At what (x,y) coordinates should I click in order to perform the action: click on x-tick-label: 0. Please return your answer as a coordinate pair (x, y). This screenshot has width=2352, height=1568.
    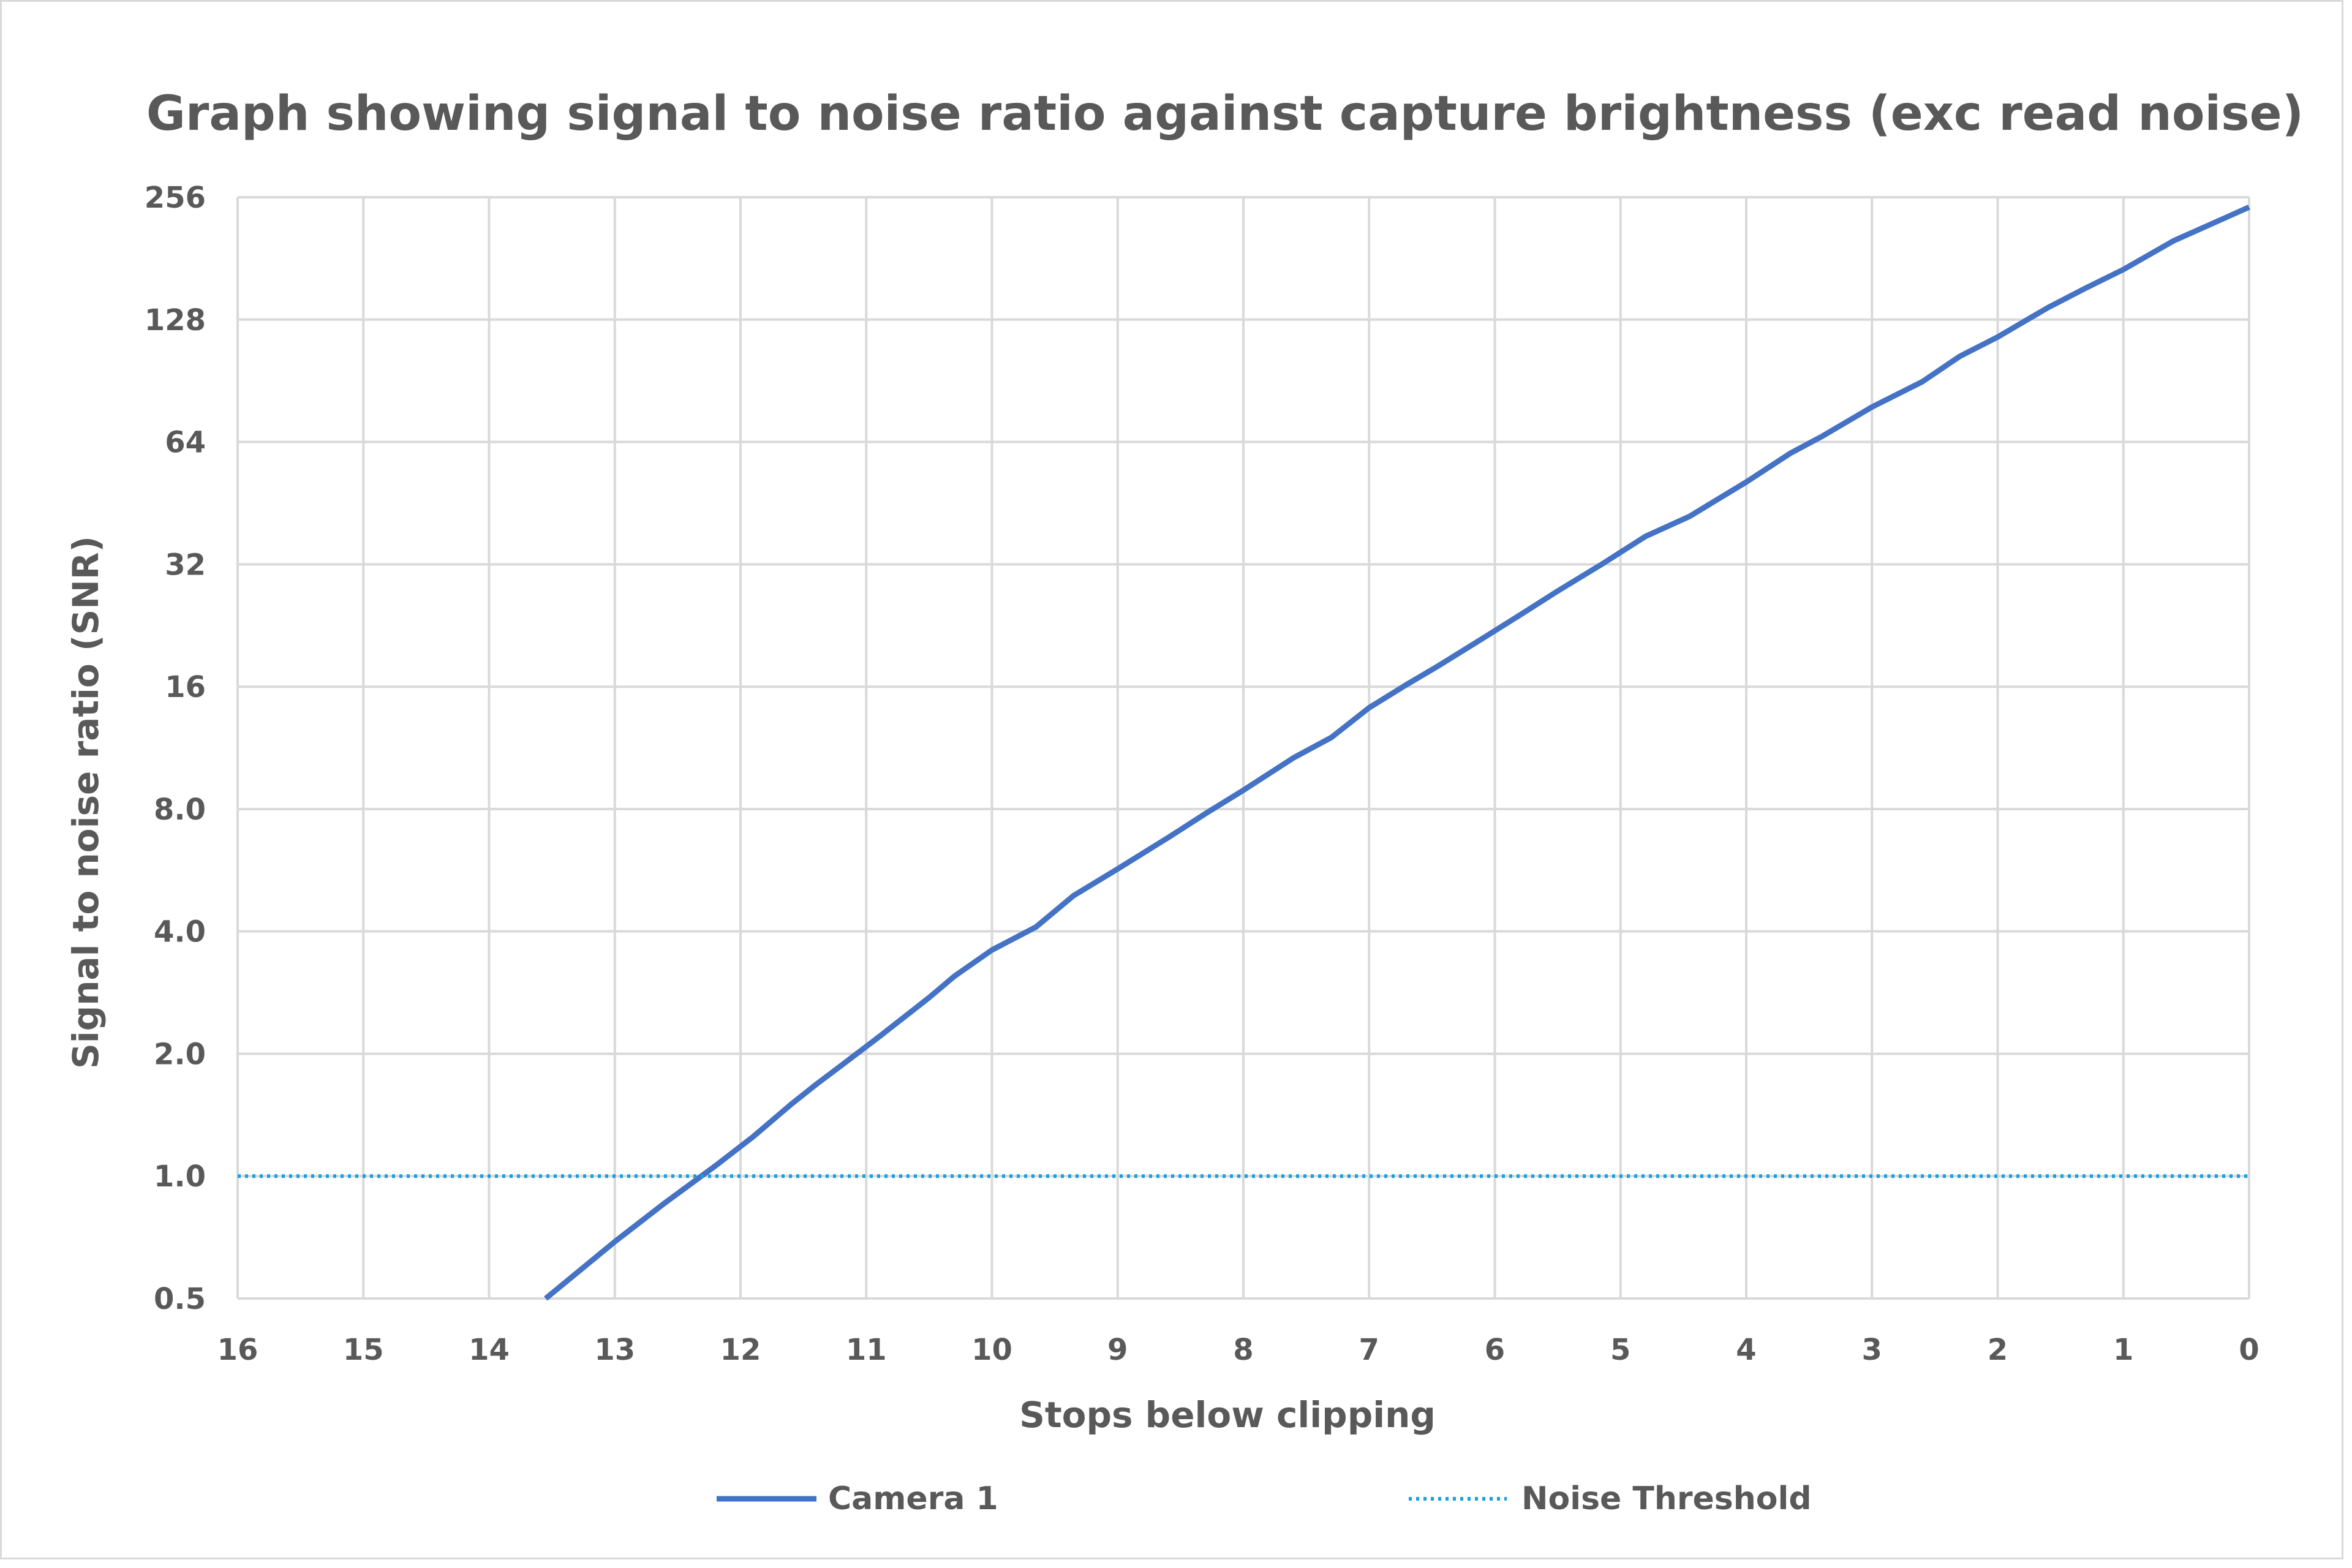
    Looking at the image, I should click on (2249, 1350).